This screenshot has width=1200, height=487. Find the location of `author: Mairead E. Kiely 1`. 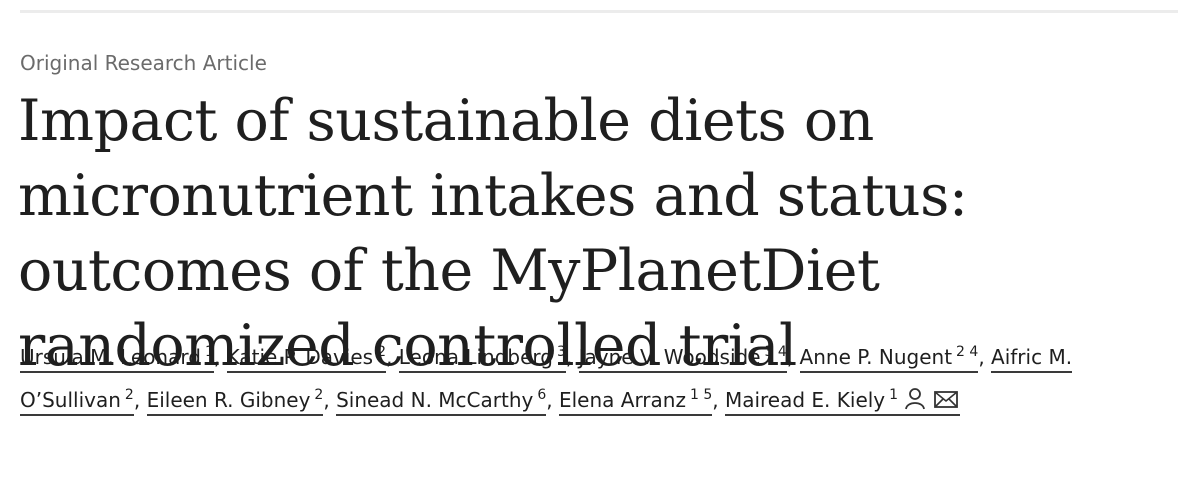

author: Mairead E. Kiely 1 is located at coordinates (842, 401).